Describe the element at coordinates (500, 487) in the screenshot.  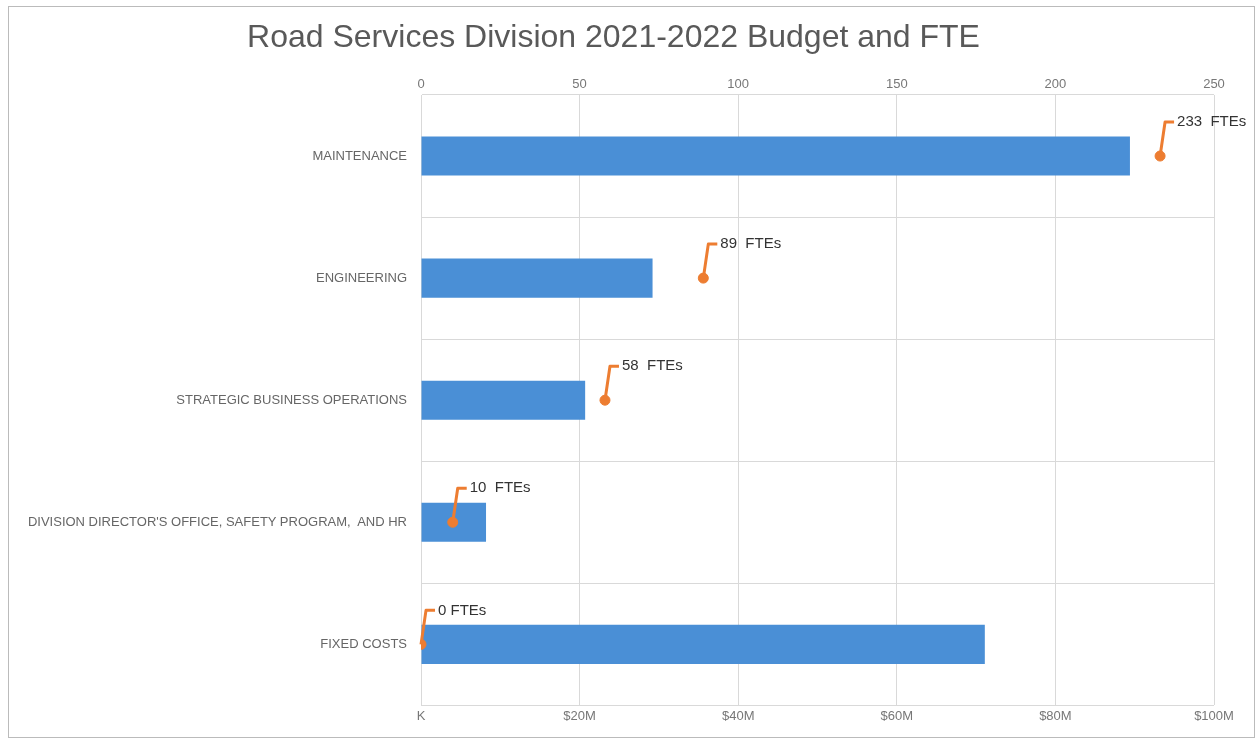
I see `data-label: 10 FTEs` at that location.